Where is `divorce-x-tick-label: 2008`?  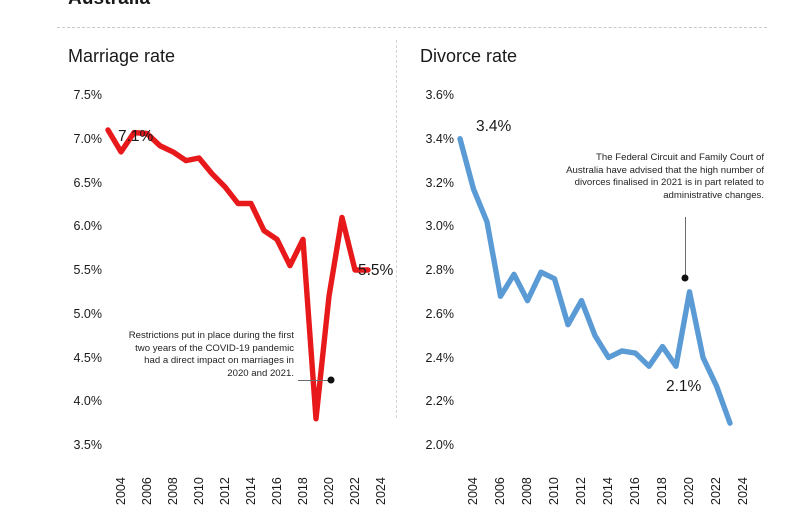
divorce-x-tick-label: 2008 is located at coordinates (527, 491).